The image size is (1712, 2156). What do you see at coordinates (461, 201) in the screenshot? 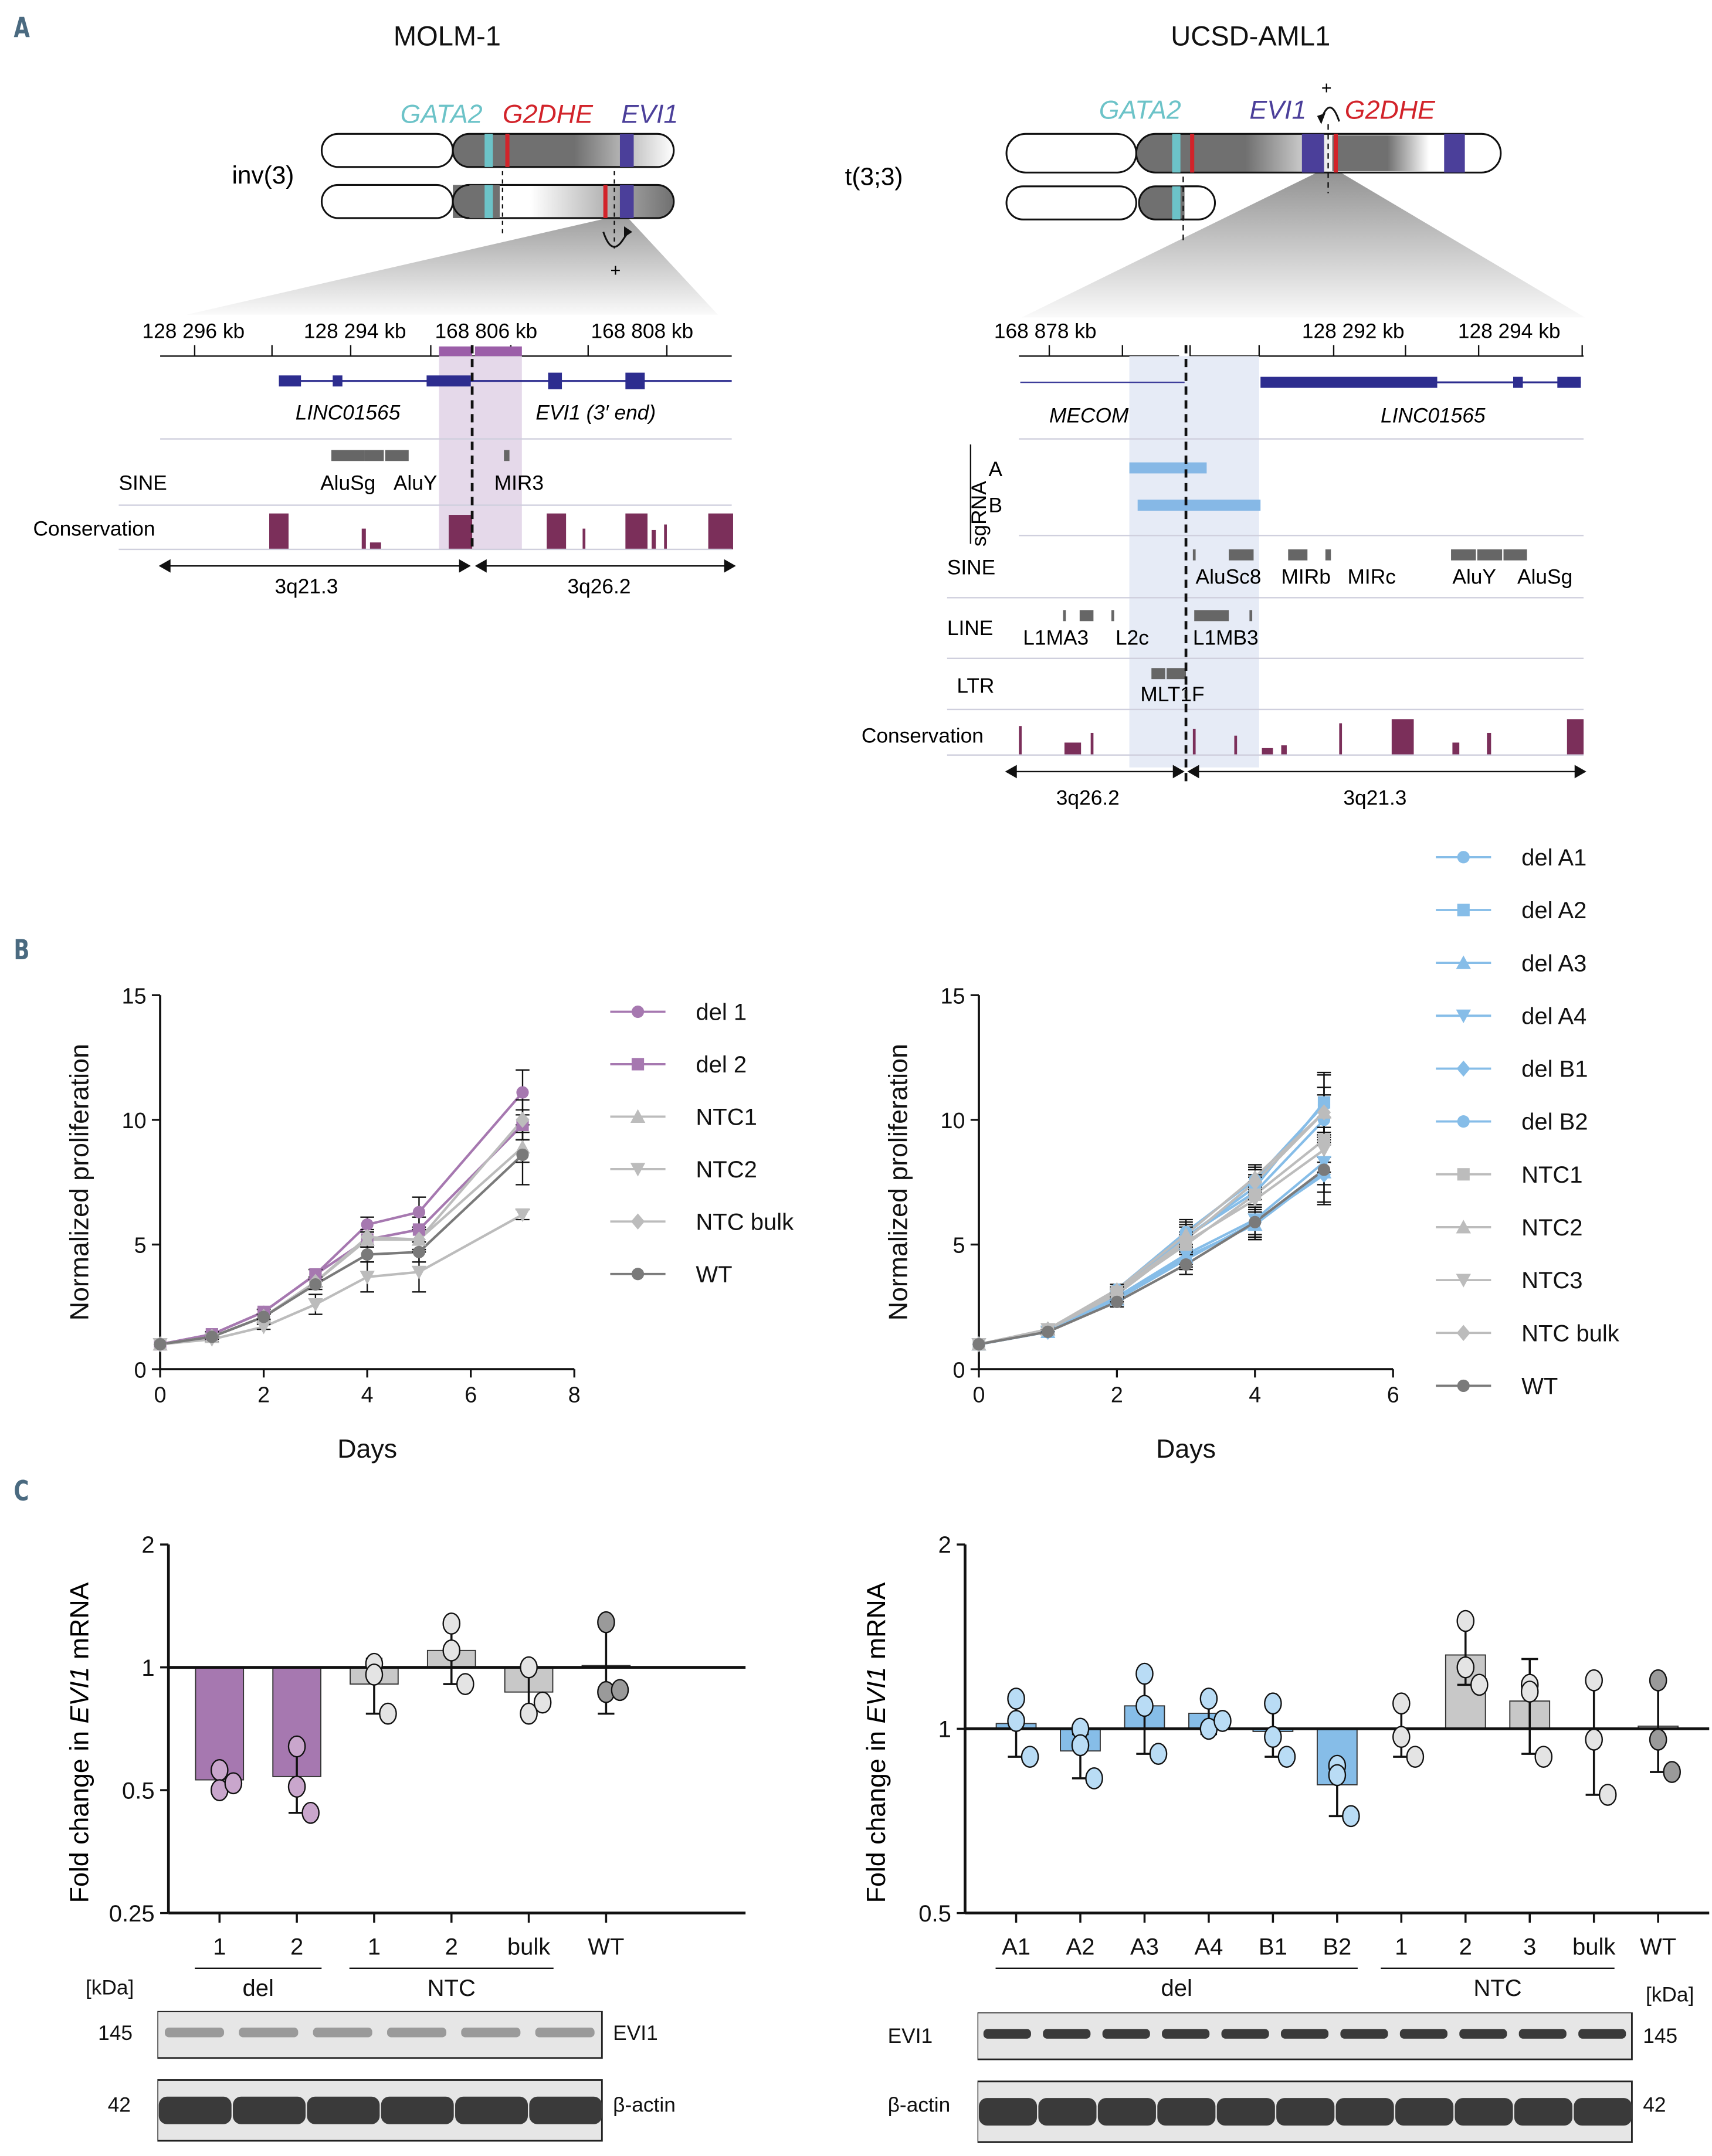
I see `centromere-edge` at bounding box center [461, 201].